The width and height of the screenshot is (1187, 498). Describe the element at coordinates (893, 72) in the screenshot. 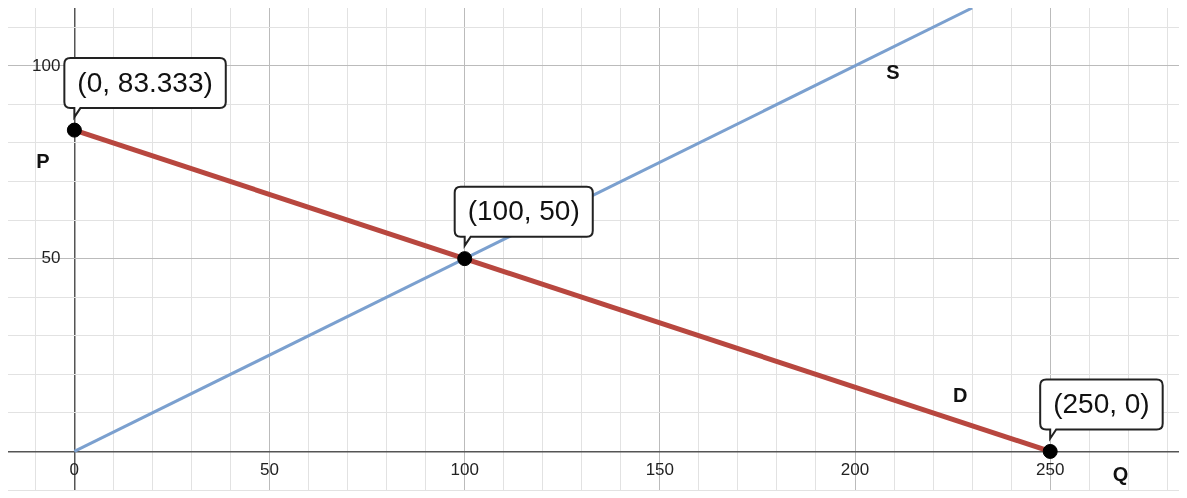

I see `series-label: S` at that location.